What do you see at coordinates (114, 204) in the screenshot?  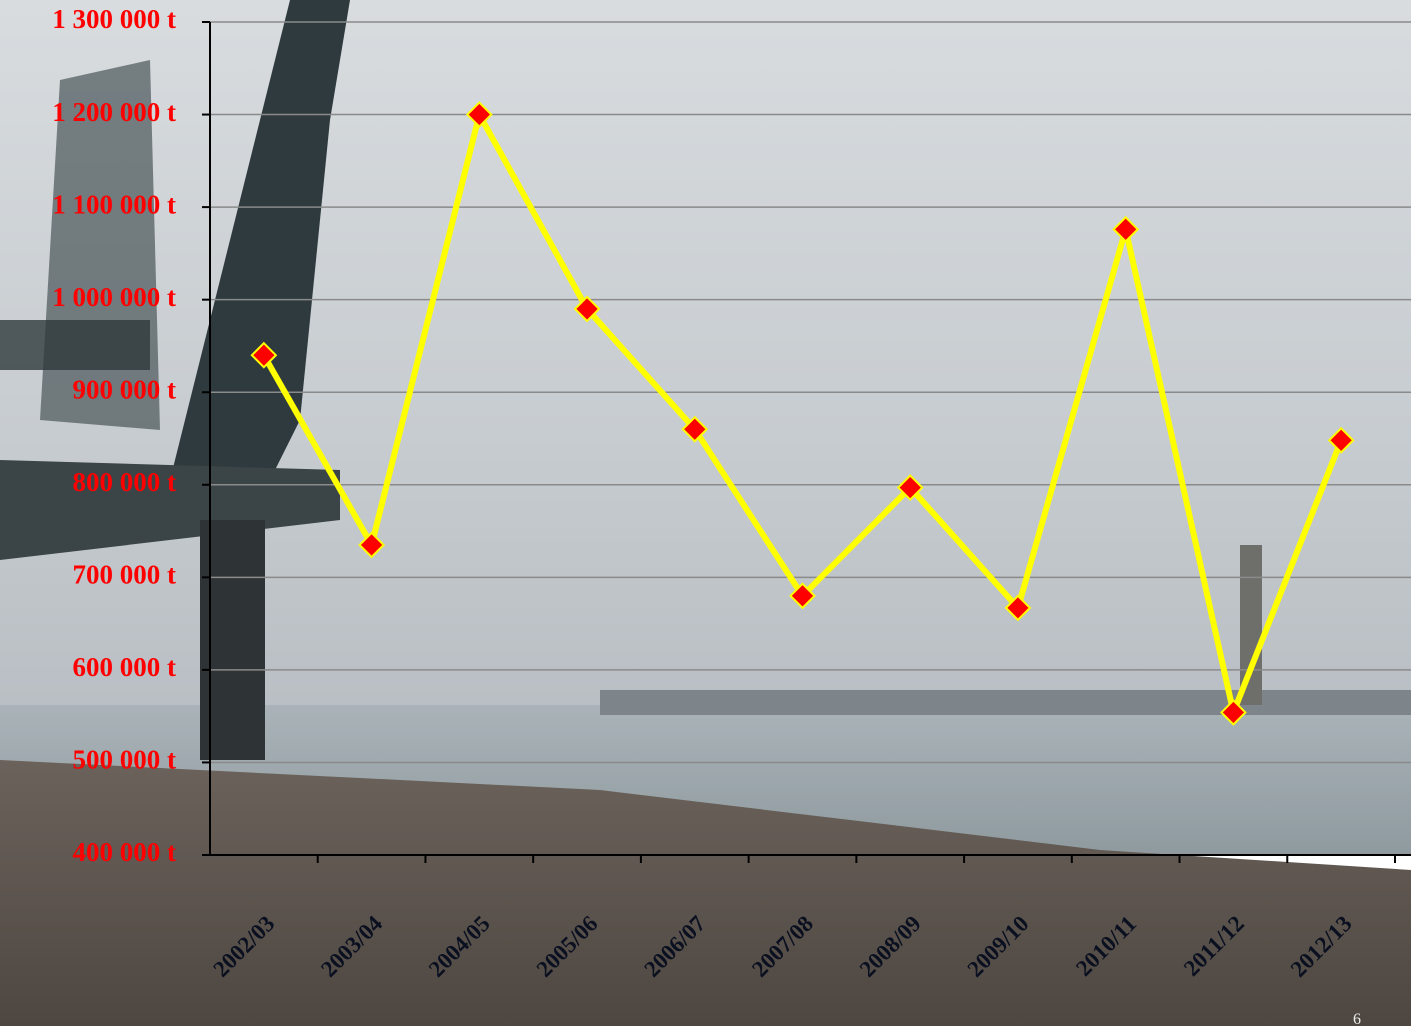 I see `y-tick-label: 1 100 000 t` at bounding box center [114, 204].